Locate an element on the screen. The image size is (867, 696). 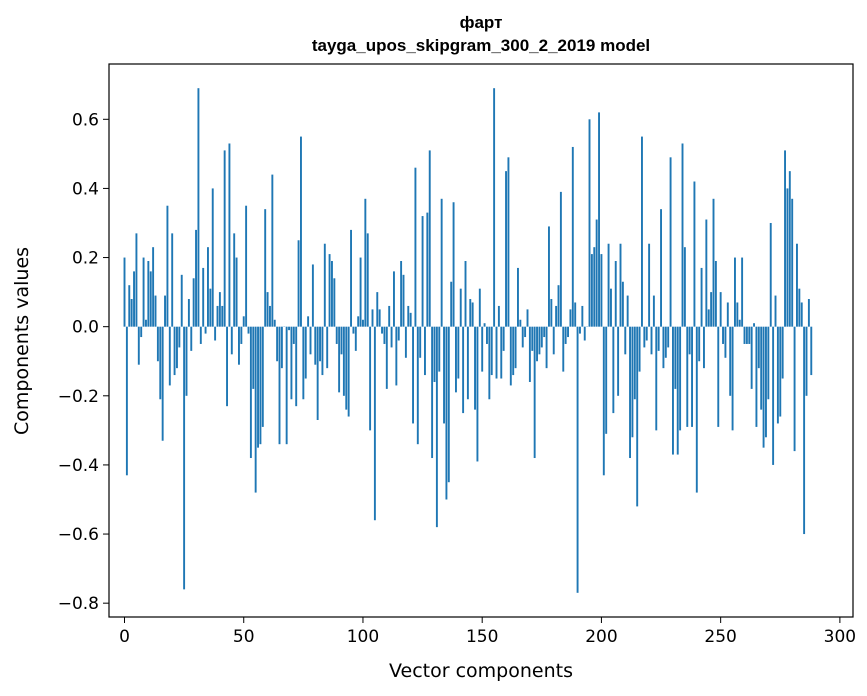
y-tick-label: −0.8 is located at coordinates (78, 604).